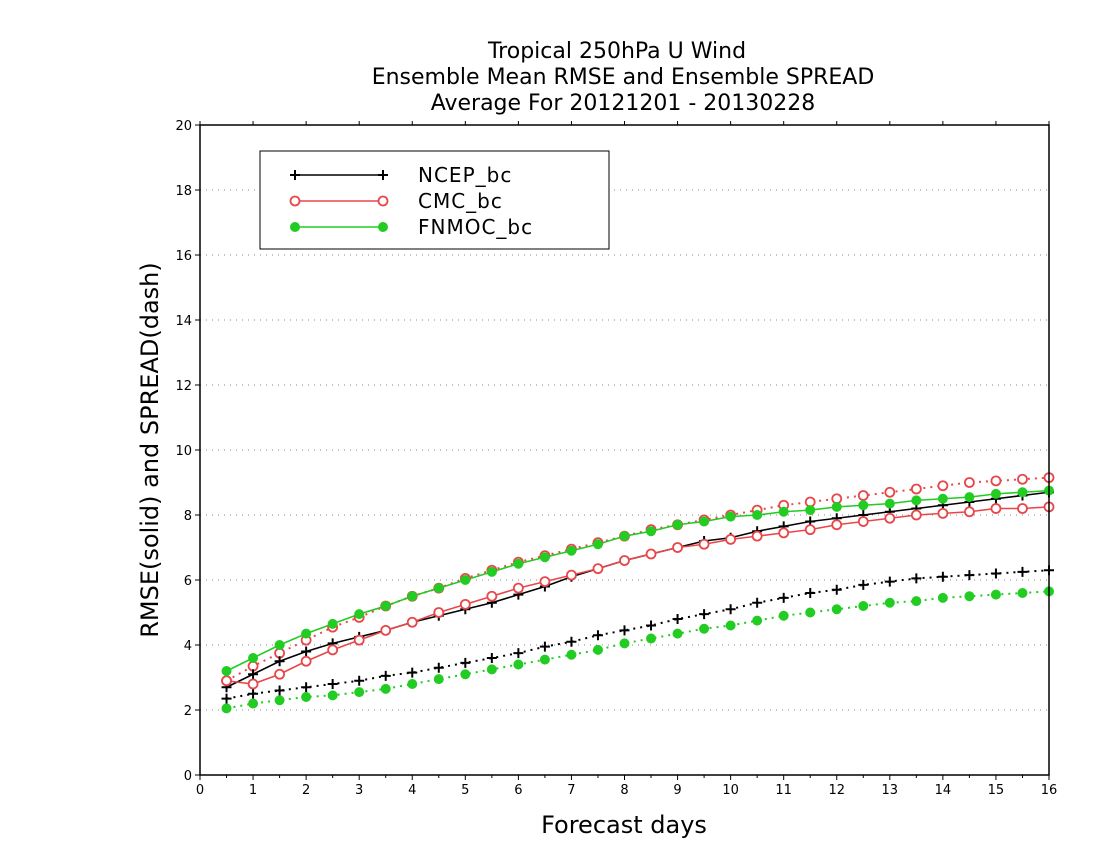 This screenshot has height=850, width=1100. Describe the element at coordinates (295, 201) in the screenshot. I see `legend-marker-start-CMC_bc` at that location.